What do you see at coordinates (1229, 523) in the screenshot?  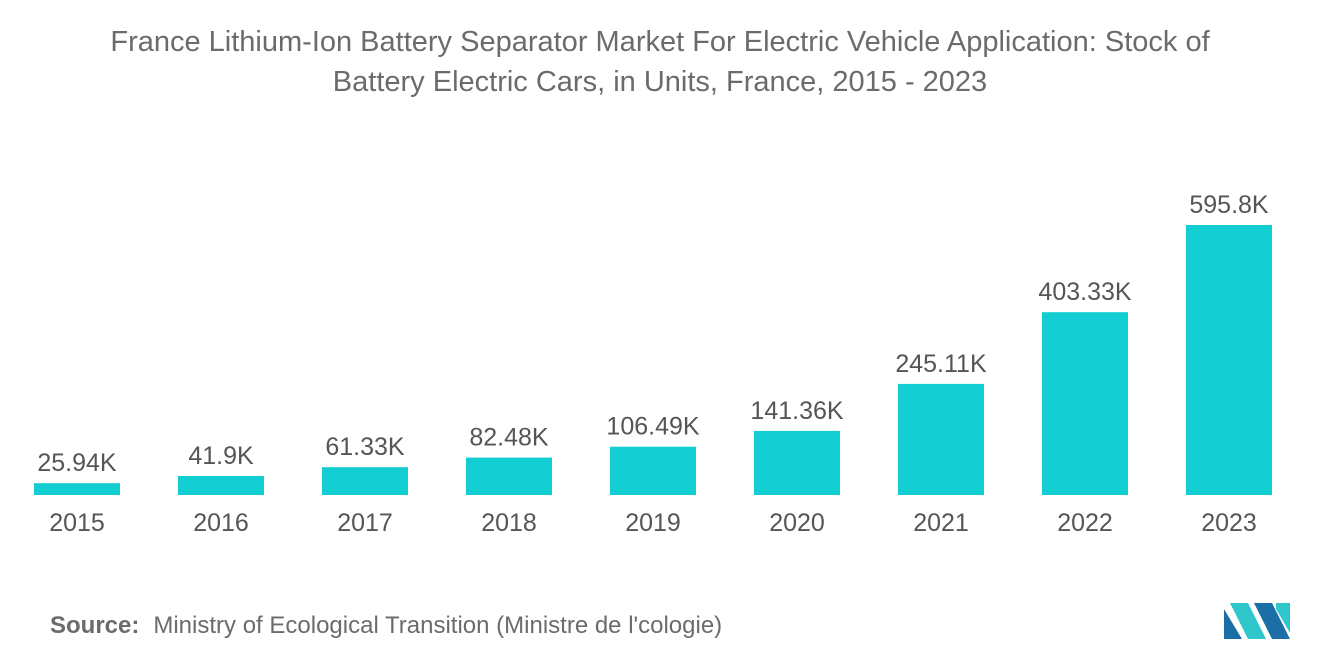 I see `x-tick-label-2023: 2023` at bounding box center [1229, 523].